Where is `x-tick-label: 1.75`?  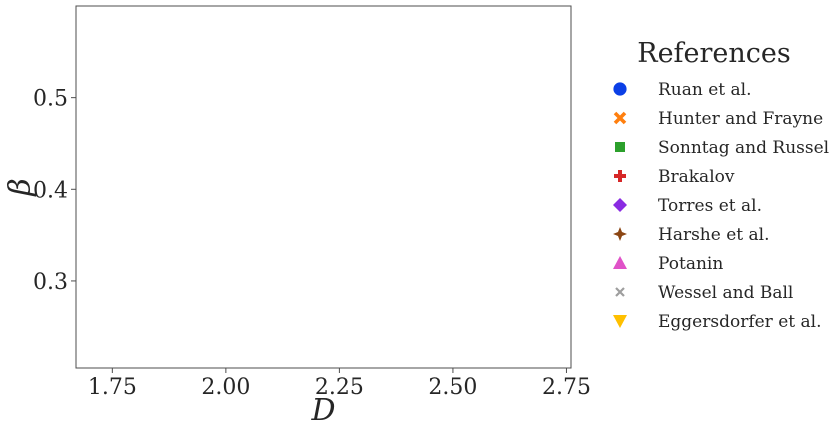
x-tick-label: 1.75 is located at coordinates (112, 387).